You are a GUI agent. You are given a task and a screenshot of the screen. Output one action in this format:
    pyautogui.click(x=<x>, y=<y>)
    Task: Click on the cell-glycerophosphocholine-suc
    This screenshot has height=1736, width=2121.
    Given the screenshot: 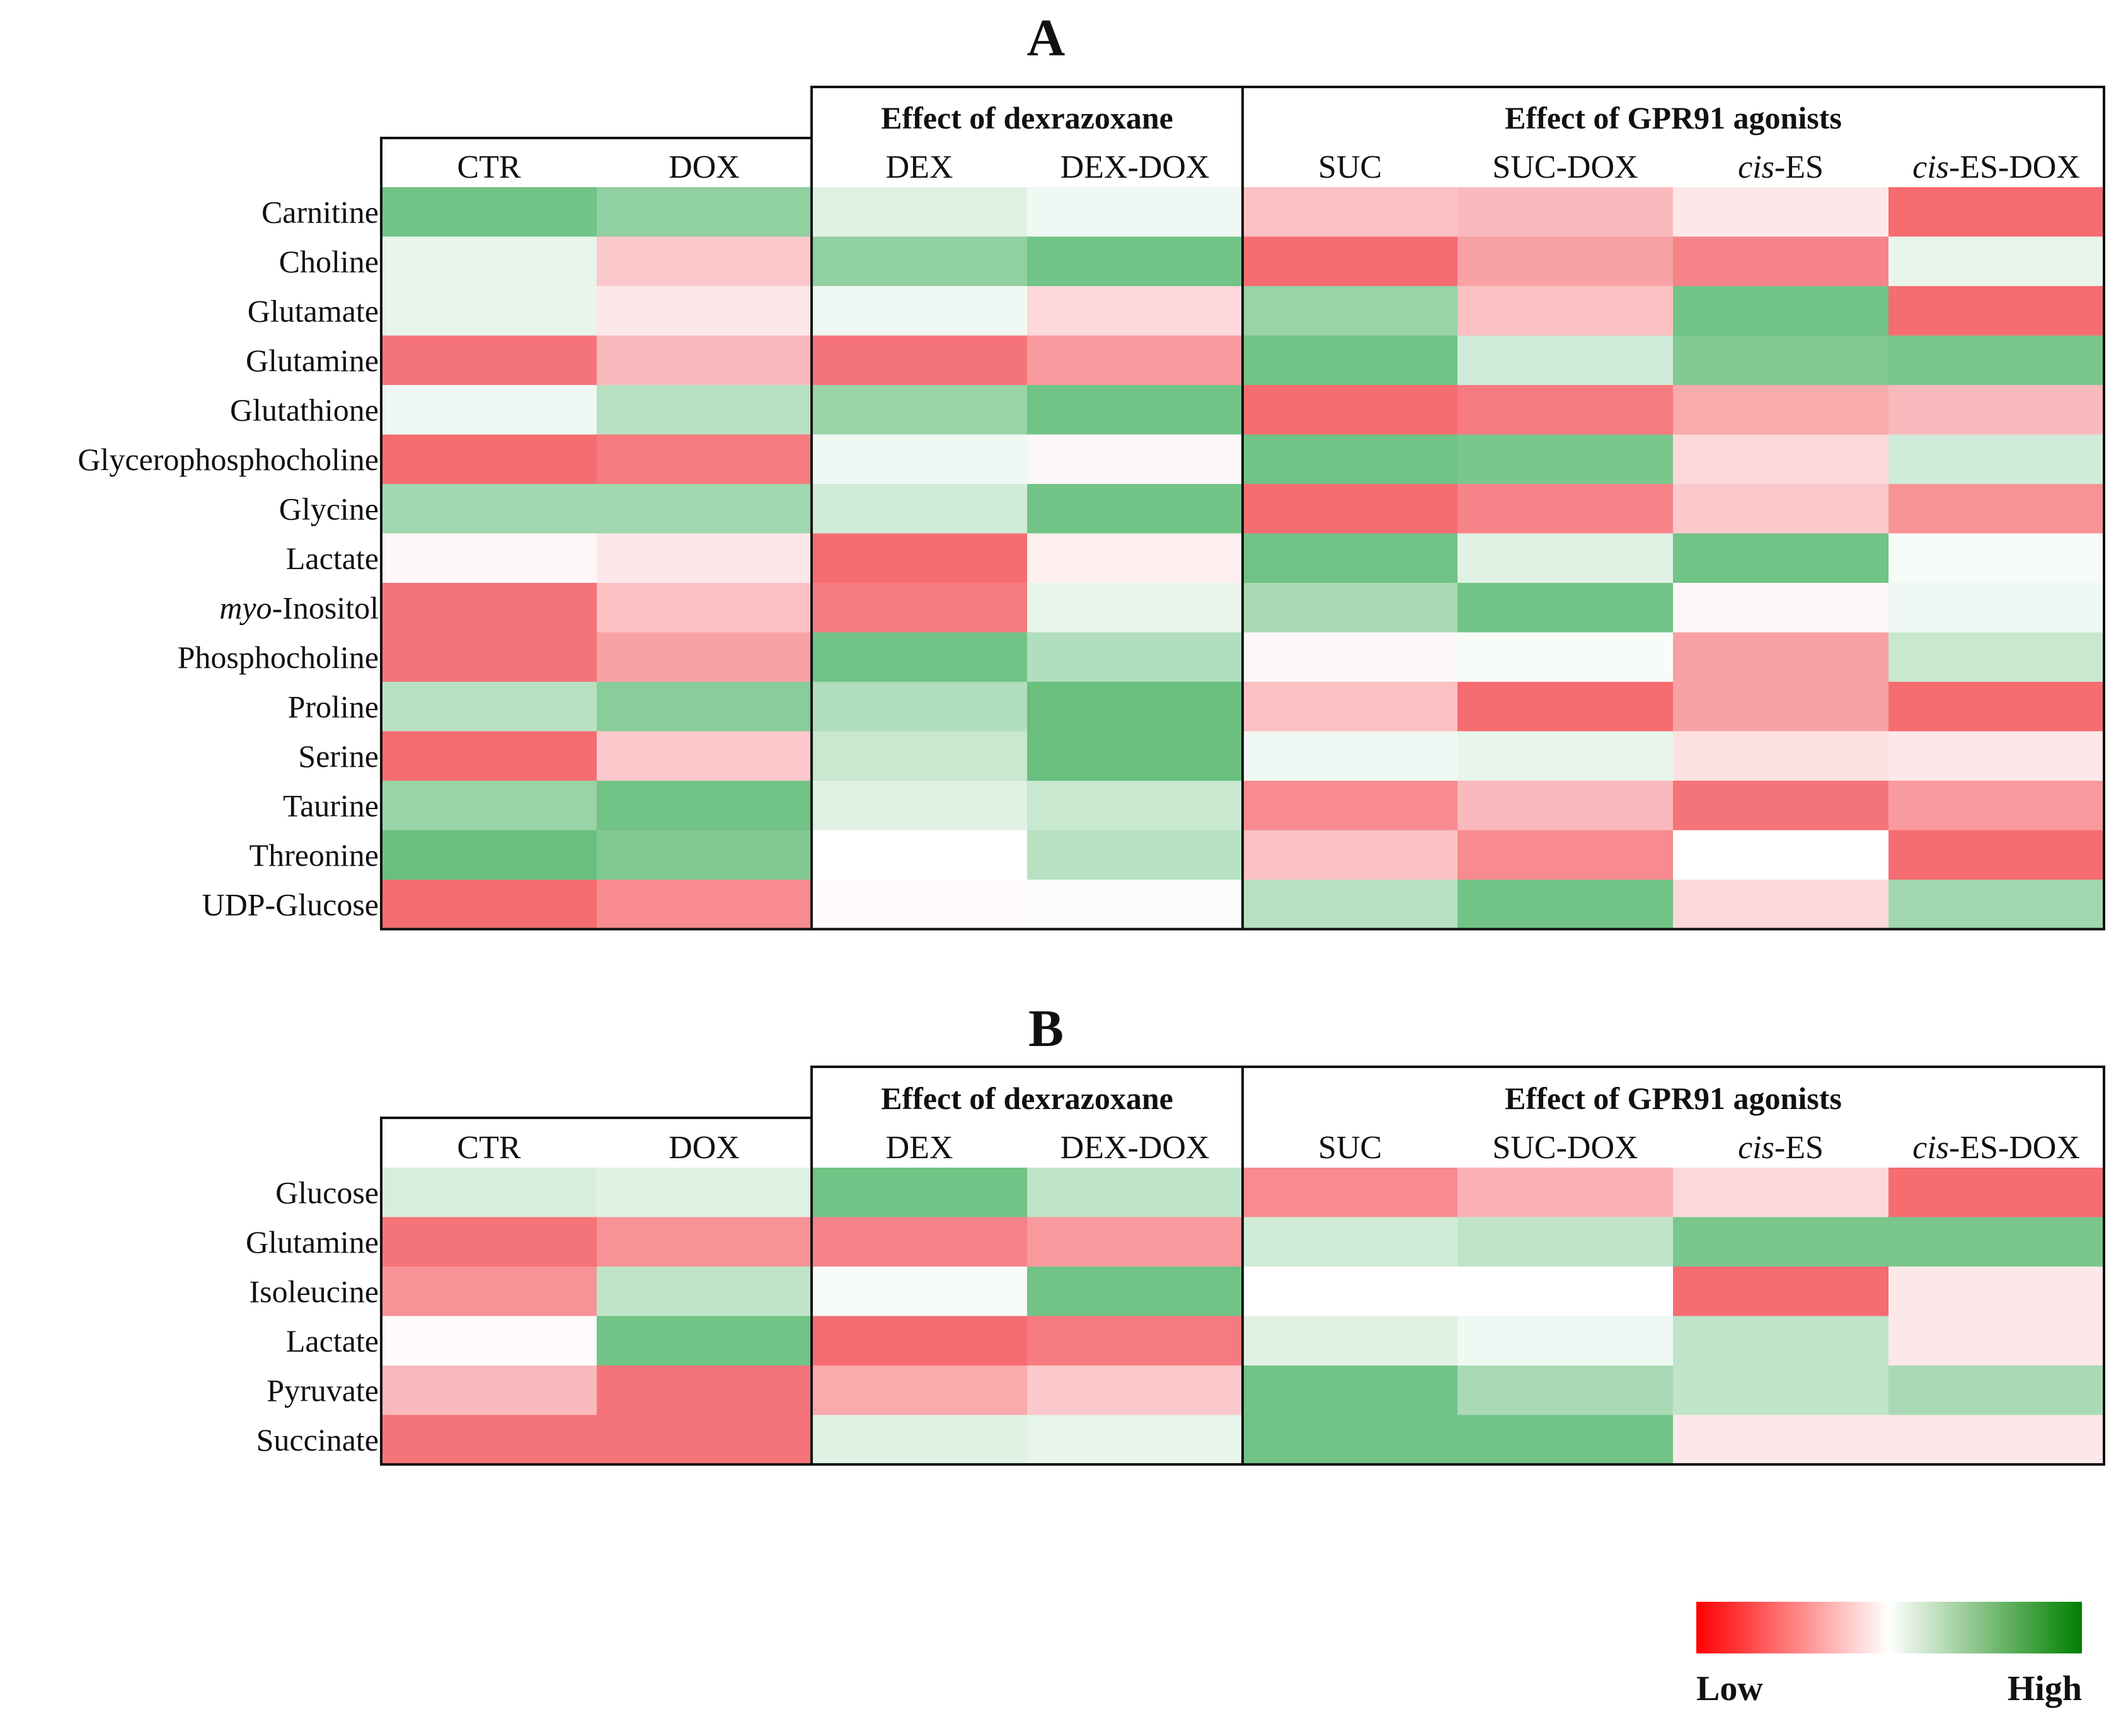 What is the action you would take?
    pyautogui.click(x=1350, y=459)
    